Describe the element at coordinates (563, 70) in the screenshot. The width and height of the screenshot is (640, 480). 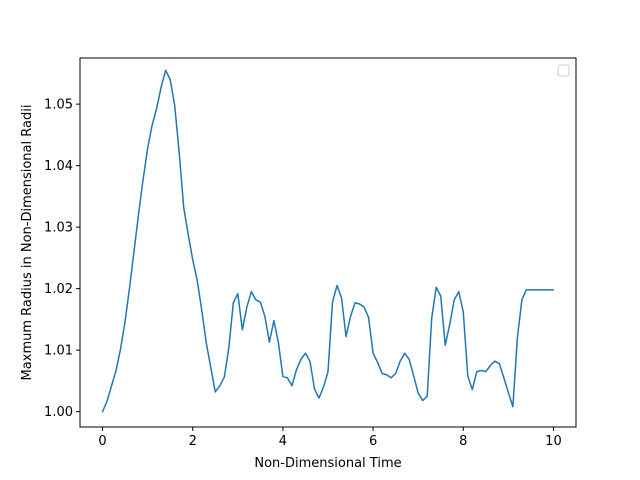
I see `legend-box` at that location.